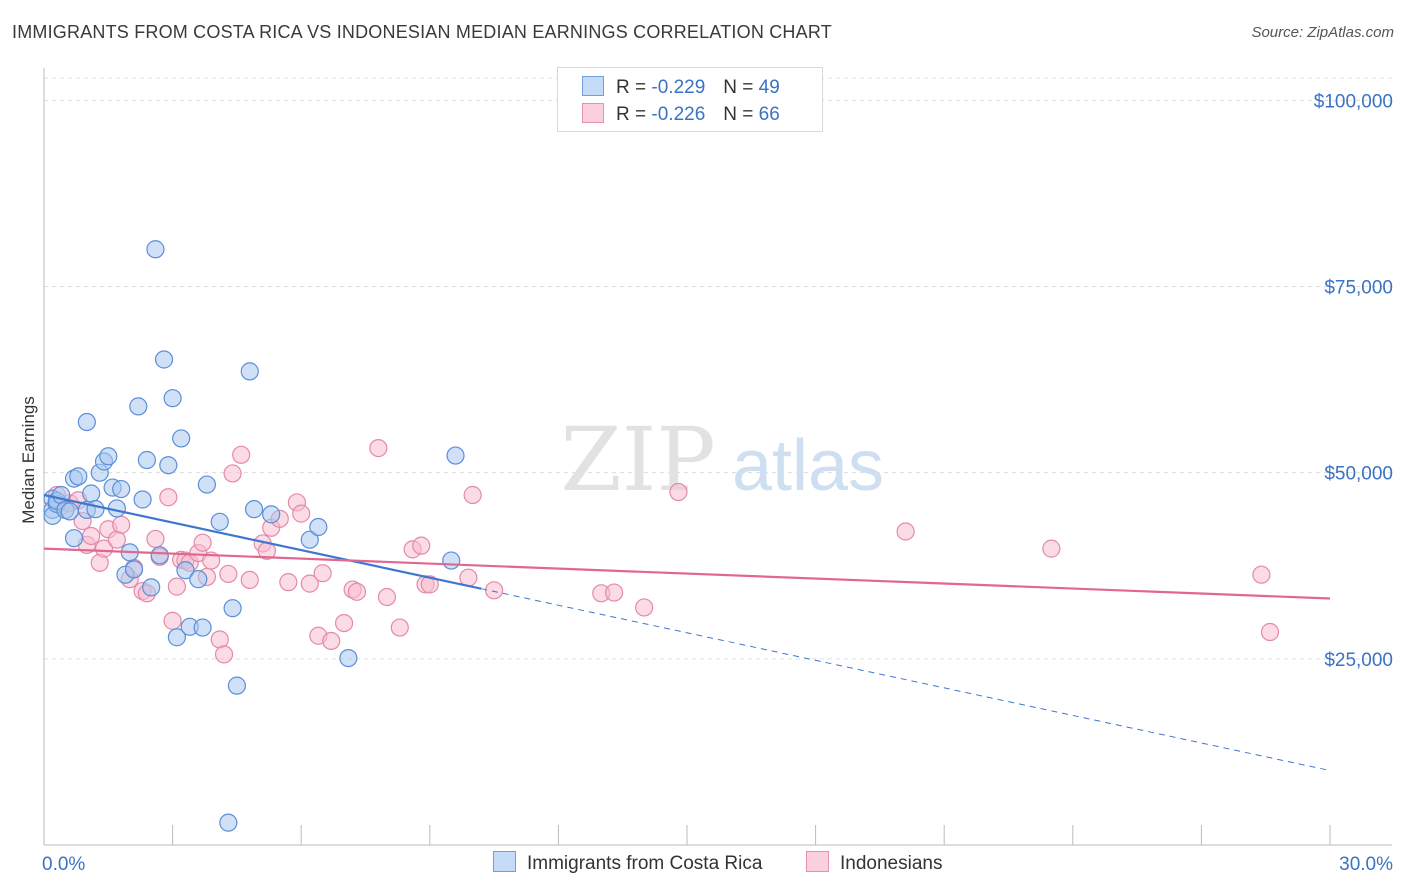 This screenshot has width=1406, height=892. Describe the element at coordinates (1358, 474) in the screenshot. I see `y-tick-label: $50,000` at that location.